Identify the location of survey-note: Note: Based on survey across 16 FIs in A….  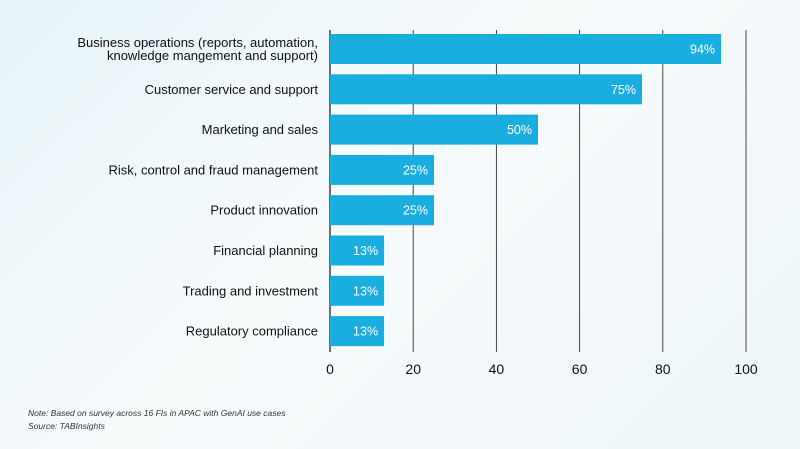
(157, 413).